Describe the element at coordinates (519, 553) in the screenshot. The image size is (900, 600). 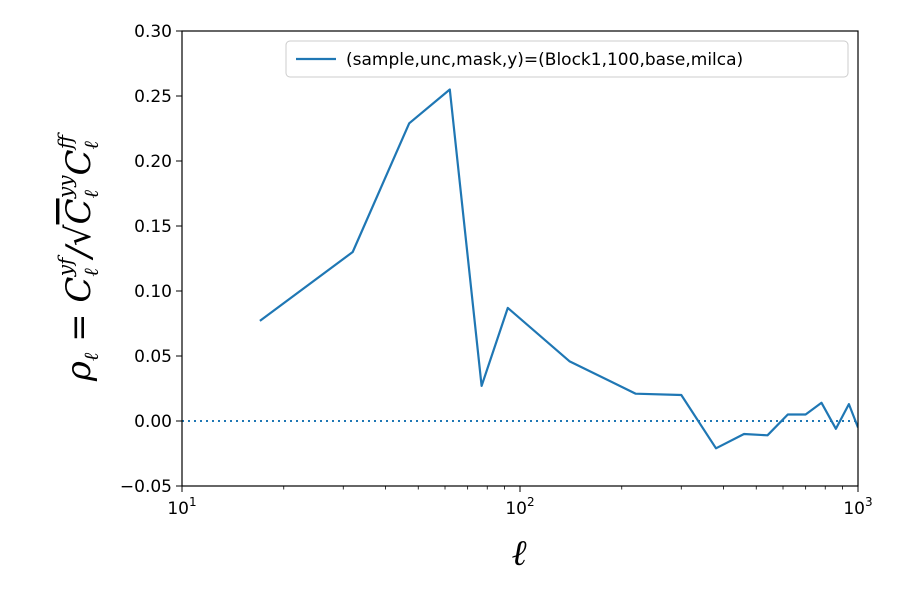
I see `x-axis-title: ℓ` at that location.